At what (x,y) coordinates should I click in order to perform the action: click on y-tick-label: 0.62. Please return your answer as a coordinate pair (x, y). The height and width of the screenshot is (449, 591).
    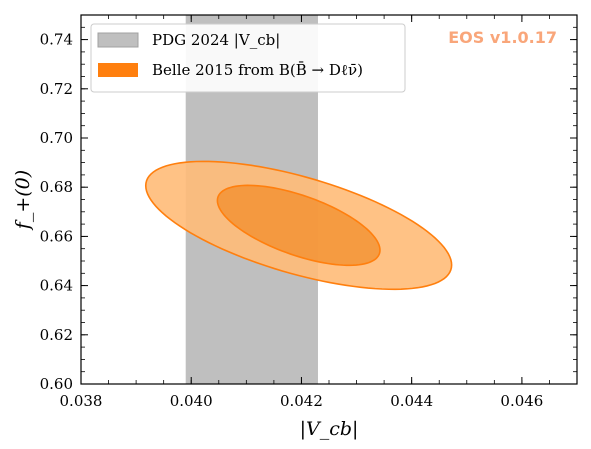
    Looking at the image, I should click on (56, 335).